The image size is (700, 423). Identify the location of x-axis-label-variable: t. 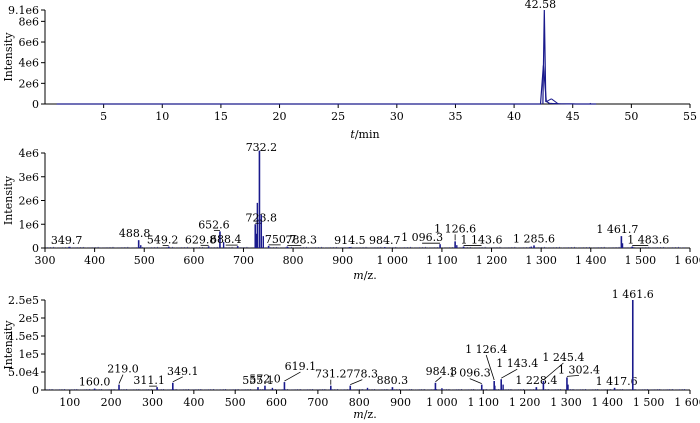
(352, 134).